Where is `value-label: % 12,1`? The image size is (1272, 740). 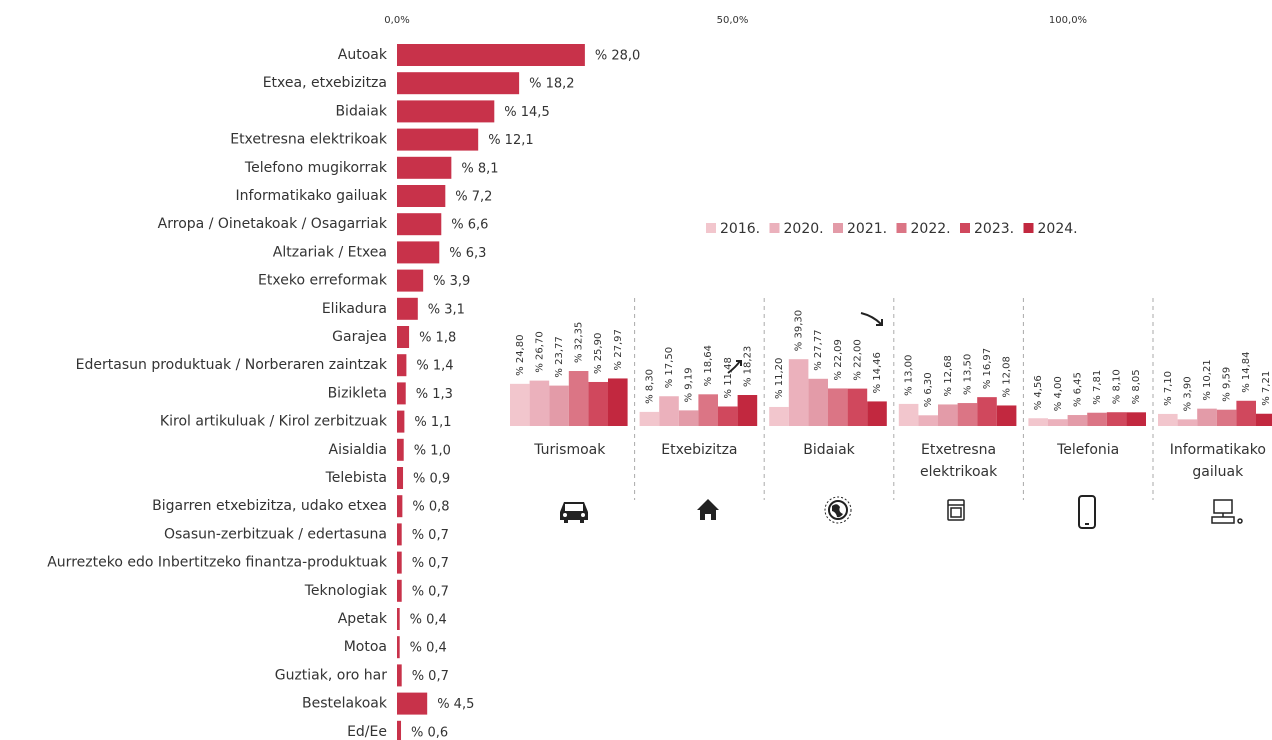
value-label: % 12,1 is located at coordinates (510, 140).